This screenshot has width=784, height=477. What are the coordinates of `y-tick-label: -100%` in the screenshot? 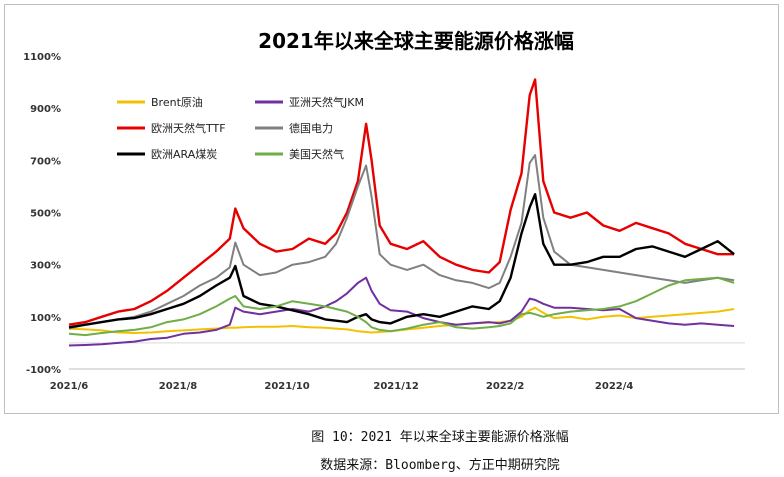 It's located at (43, 370).